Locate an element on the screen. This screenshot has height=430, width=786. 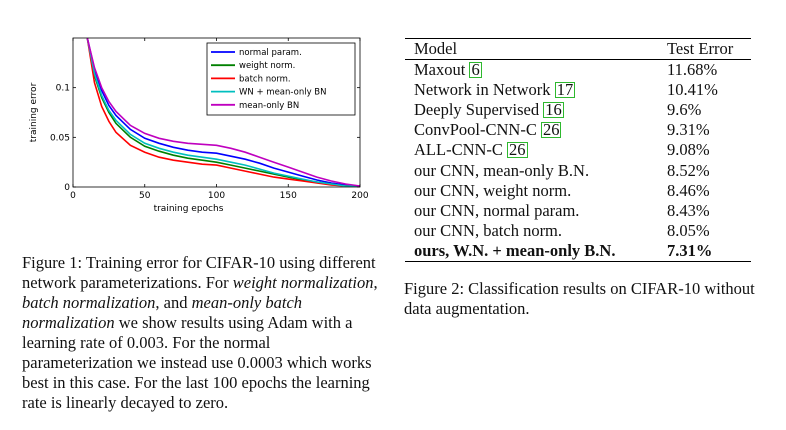
x-axis-label: training epochs is located at coordinates (189, 209).